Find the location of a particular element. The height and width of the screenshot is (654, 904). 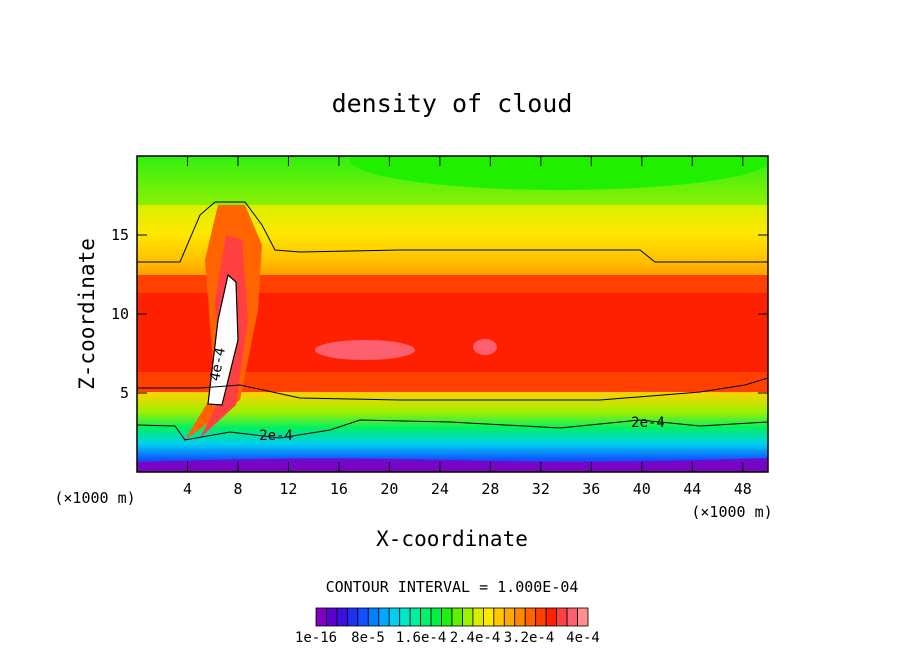

y-tick-label: 10 is located at coordinates (120, 314).